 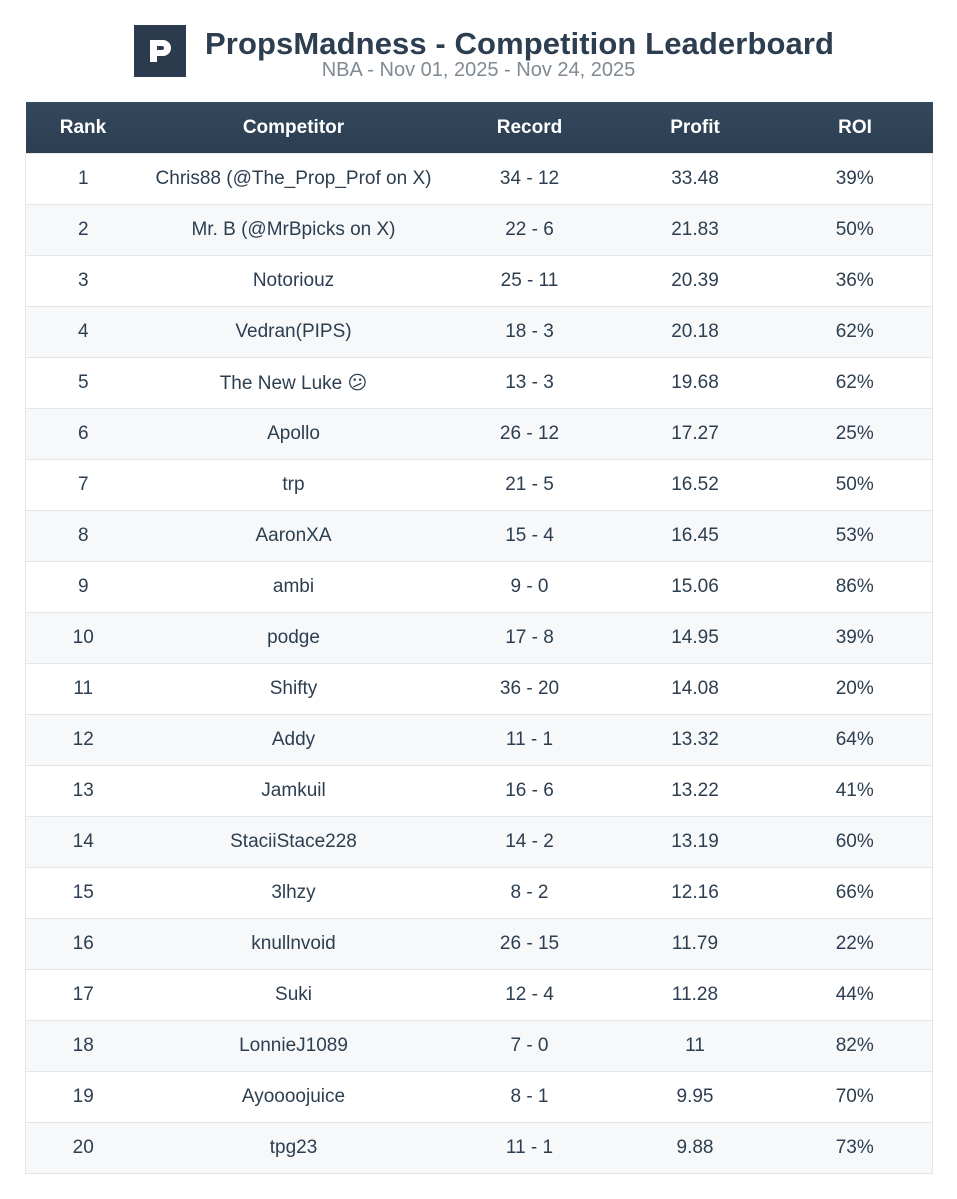 What do you see at coordinates (855, 893) in the screenshot?
I see `cell-roi: 66%` at bounding box center [855, 893].